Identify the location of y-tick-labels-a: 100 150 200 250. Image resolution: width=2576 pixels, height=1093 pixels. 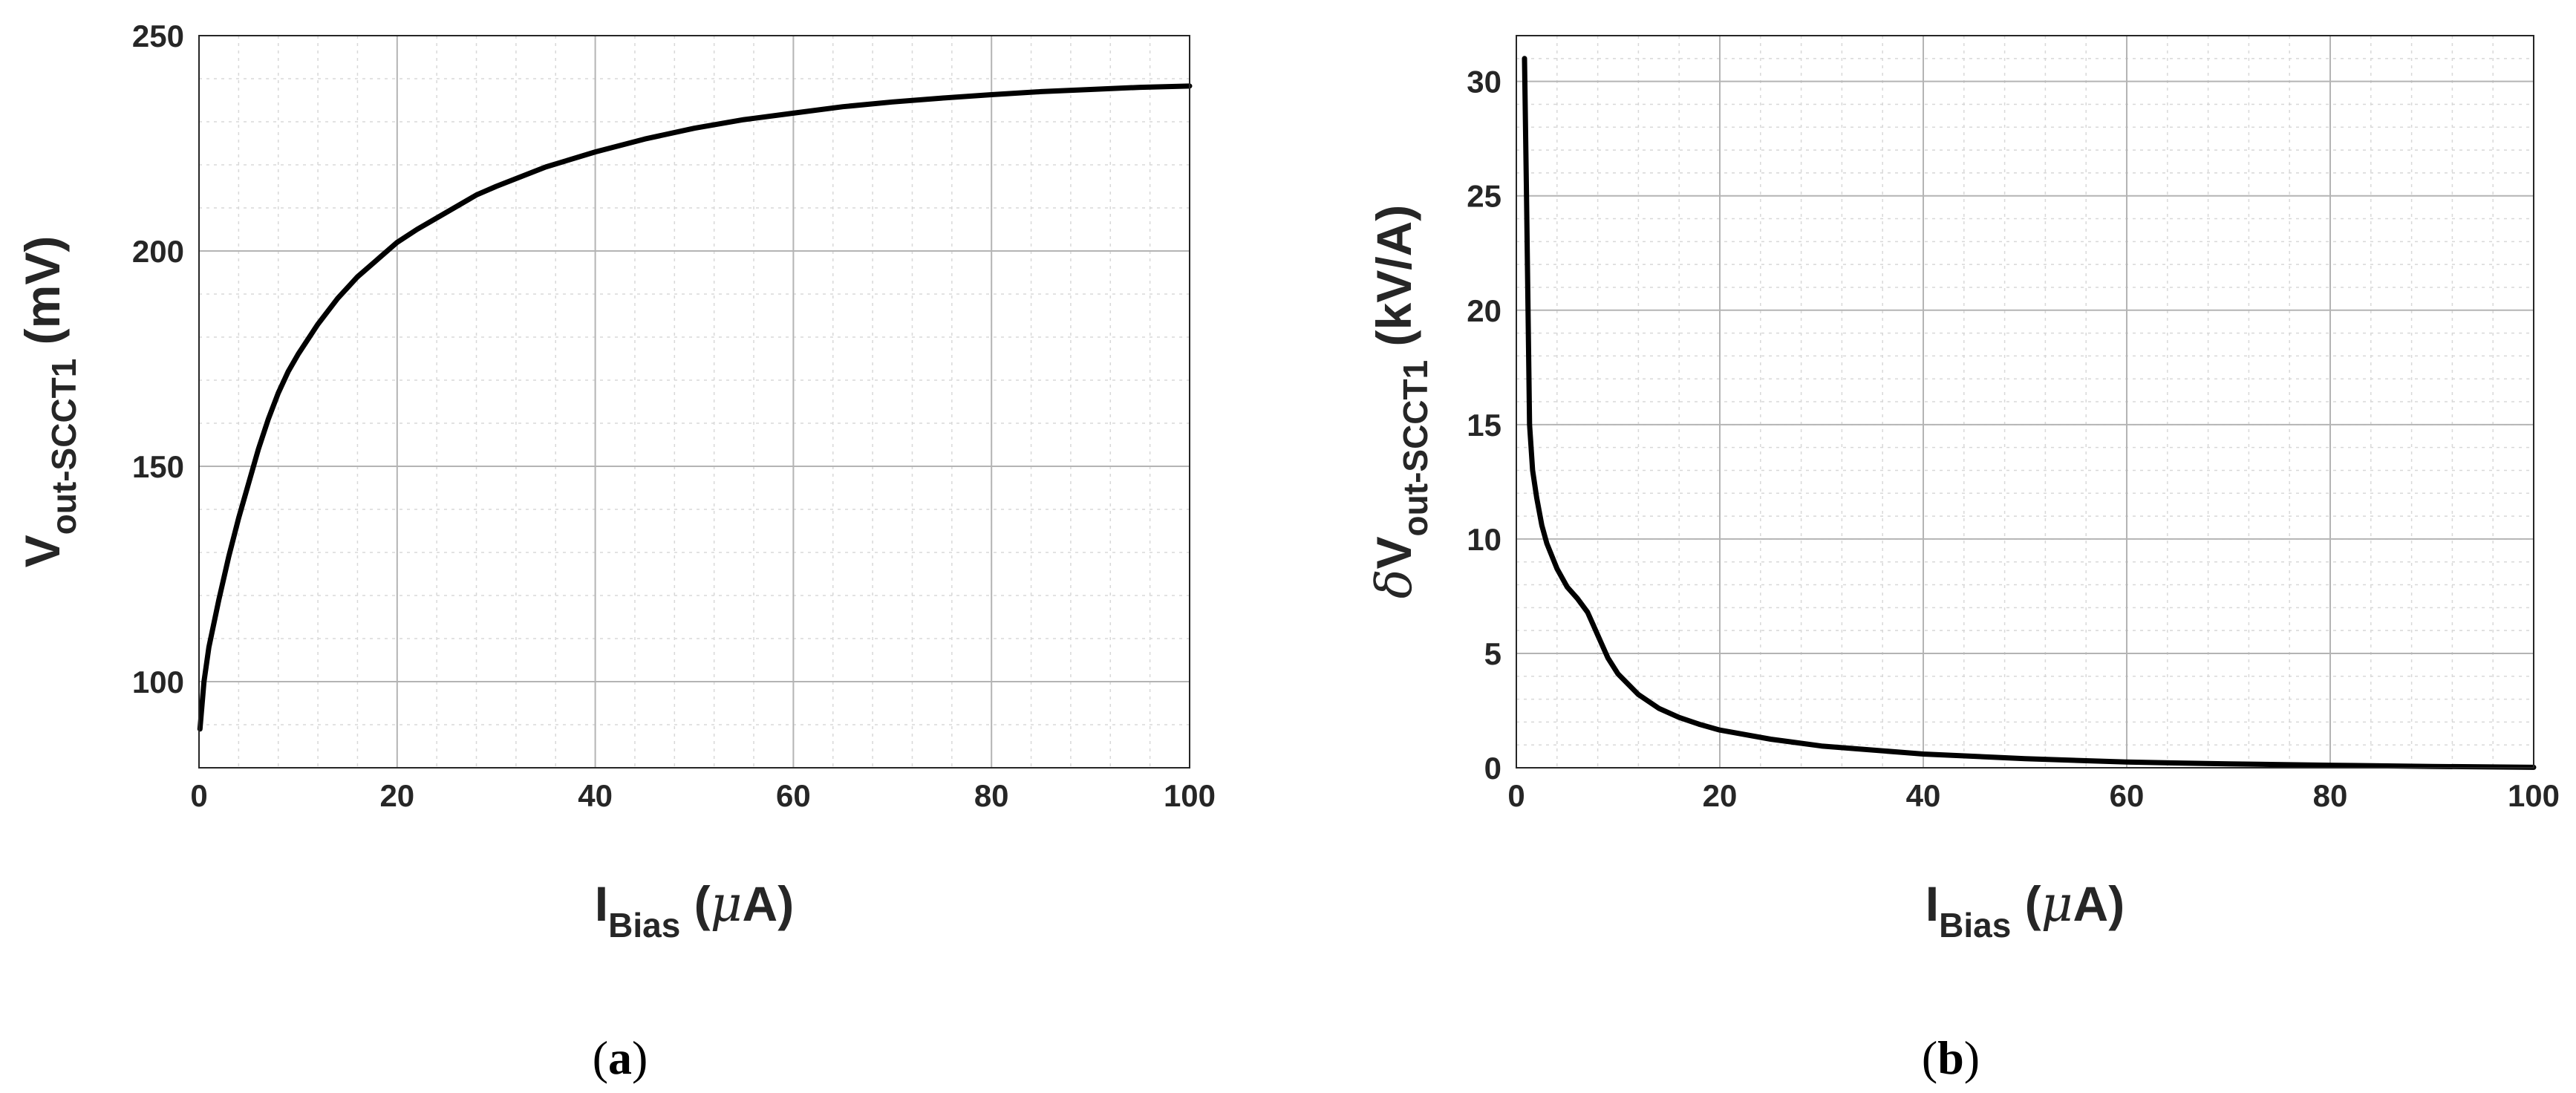
(158, 359).